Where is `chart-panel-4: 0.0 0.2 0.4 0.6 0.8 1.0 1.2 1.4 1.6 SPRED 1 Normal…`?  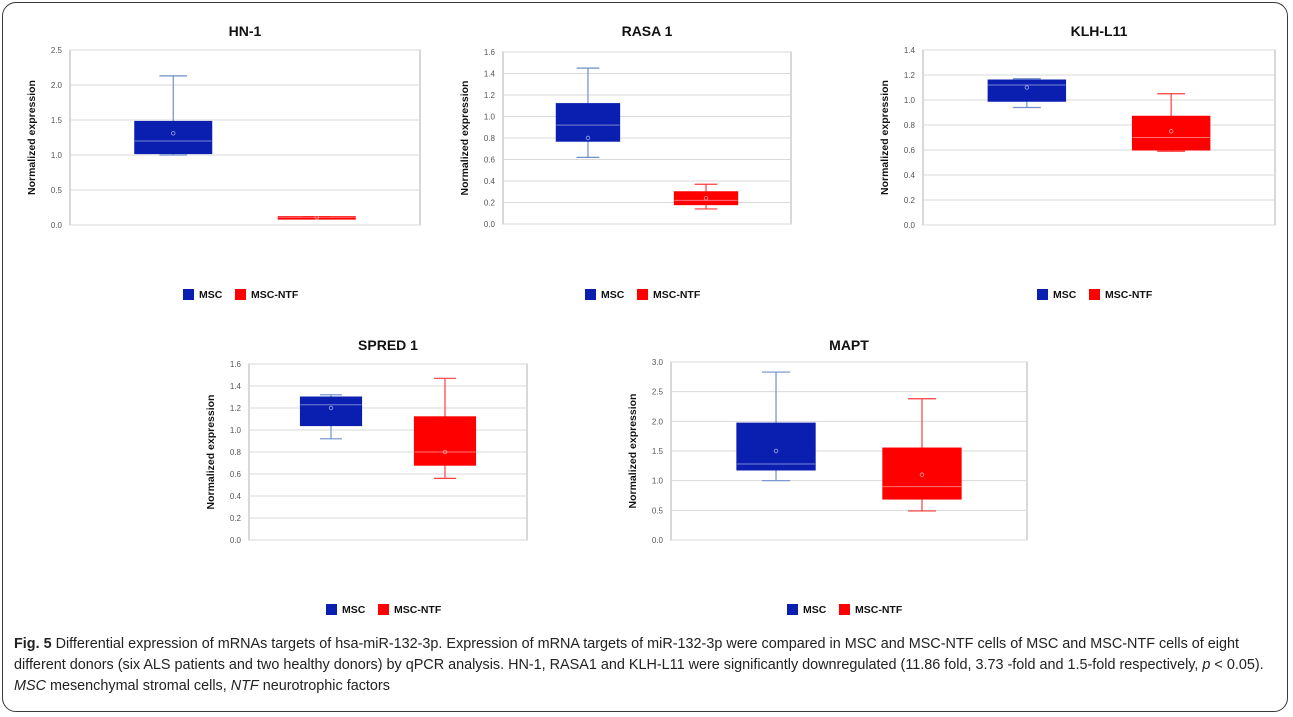
chart-panel-4: 0.0 0.2 0.4 0.6 0.8 1.0 1.2 1.4 1.6 SPRED 1 Normal… is located at coordinates (366, 476).